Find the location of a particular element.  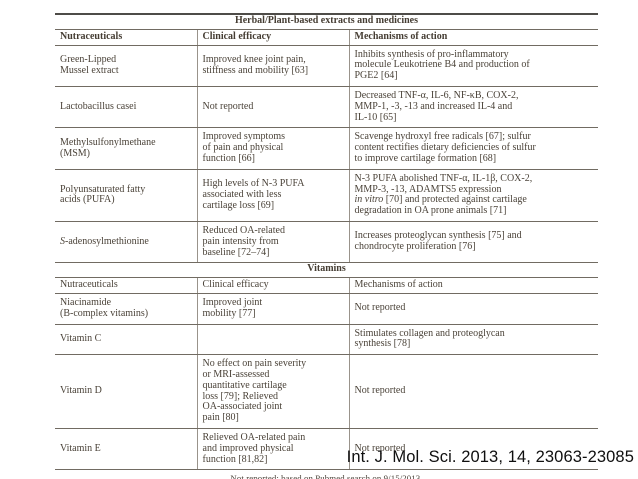

cell-efficacy: Improved joint mobility [77] is located at coordinates (272, 309).